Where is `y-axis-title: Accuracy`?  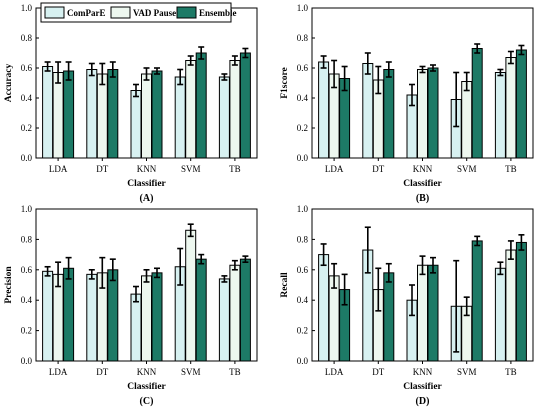 y-axis-title: Accuracy is located at coordinates (9, 82).